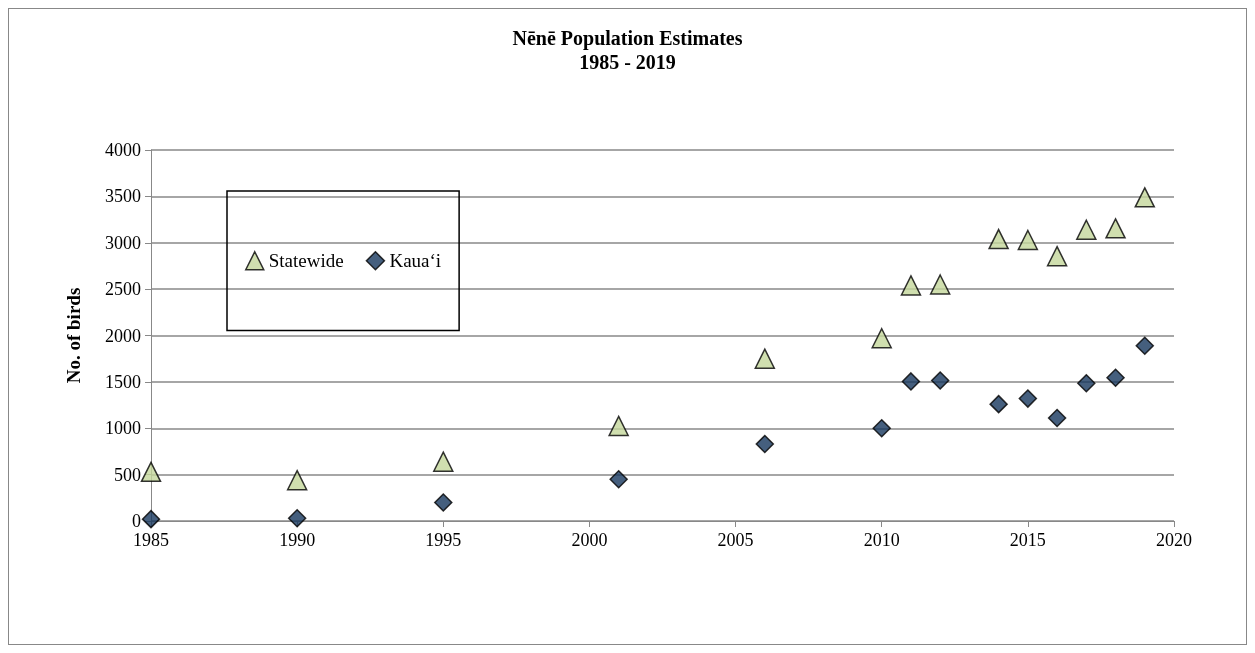 The image size is (1255, 653). Describe the element at coordinates (297, 540) in the screenshot. I see `x-tick-label: 1990` at that location.